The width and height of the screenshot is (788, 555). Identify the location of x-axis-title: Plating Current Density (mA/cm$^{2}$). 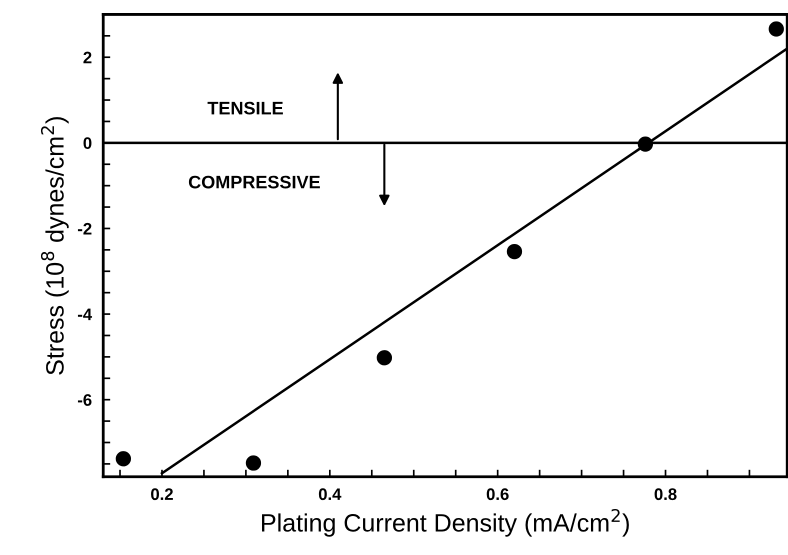
(445, 522).